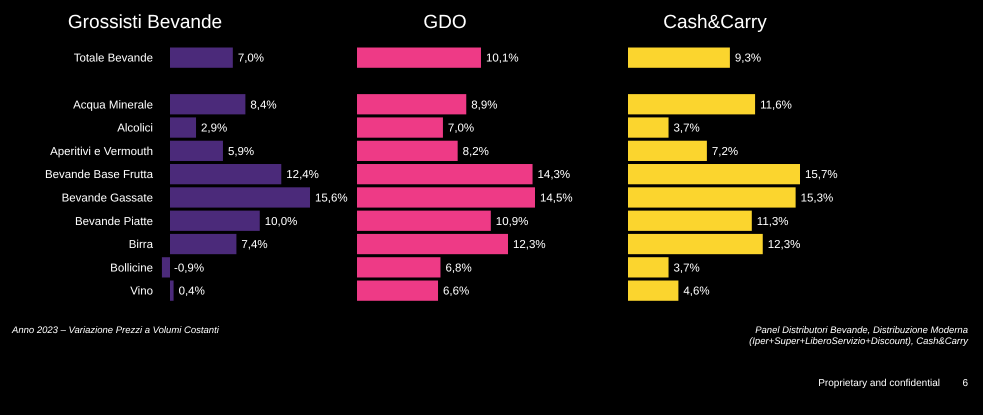  I want to click on data-label: 10,1%, so click(502, 58).